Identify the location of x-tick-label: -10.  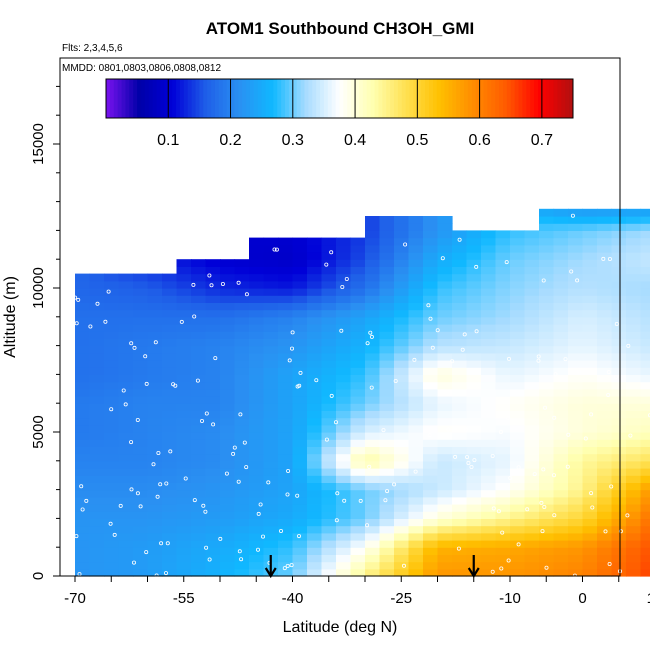
(510, 598).